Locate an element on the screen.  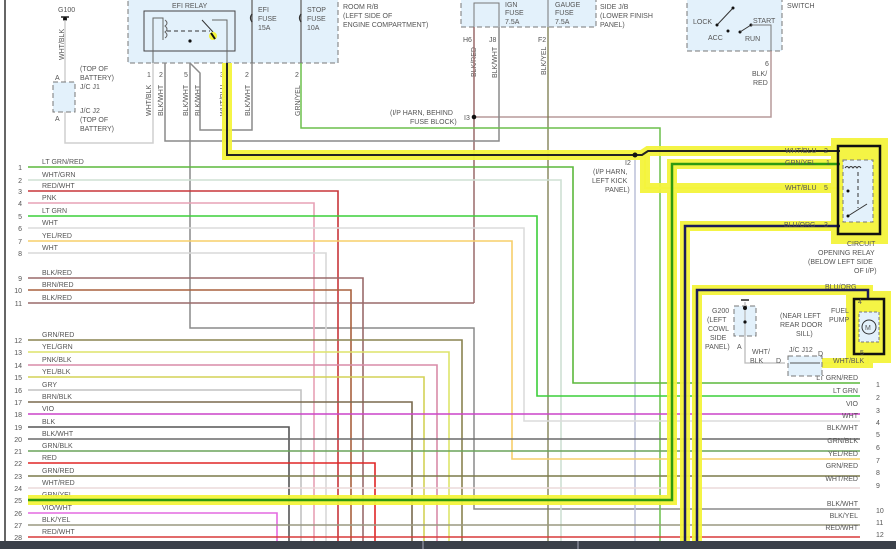
relay-title: CIRCUIT is located at coordinates (861, 244).